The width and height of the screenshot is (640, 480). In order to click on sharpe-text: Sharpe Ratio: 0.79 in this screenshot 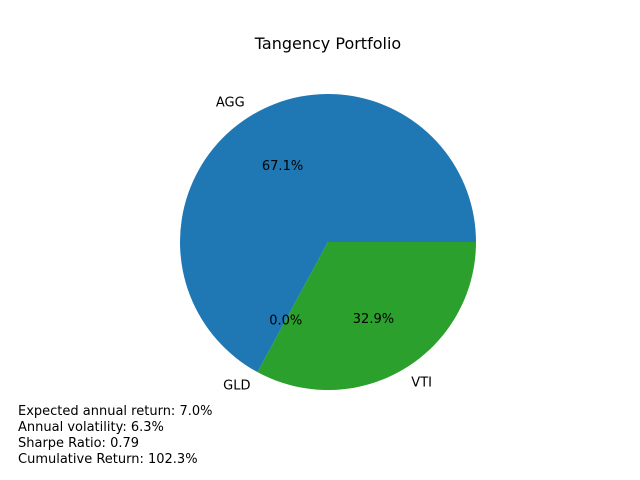, I will do `click(79, 443)`.